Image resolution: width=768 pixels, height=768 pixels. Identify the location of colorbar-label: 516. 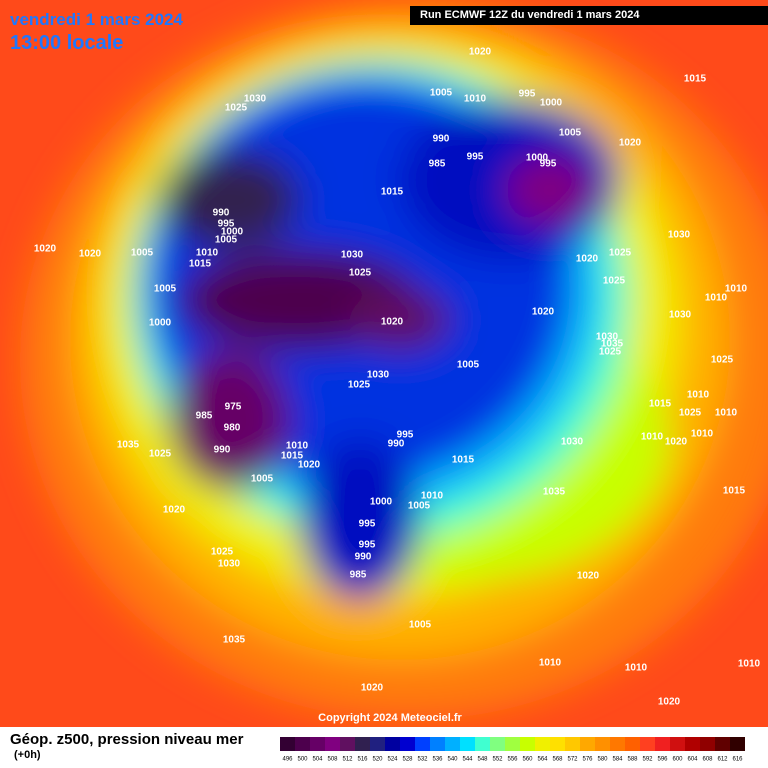
(362, 760).